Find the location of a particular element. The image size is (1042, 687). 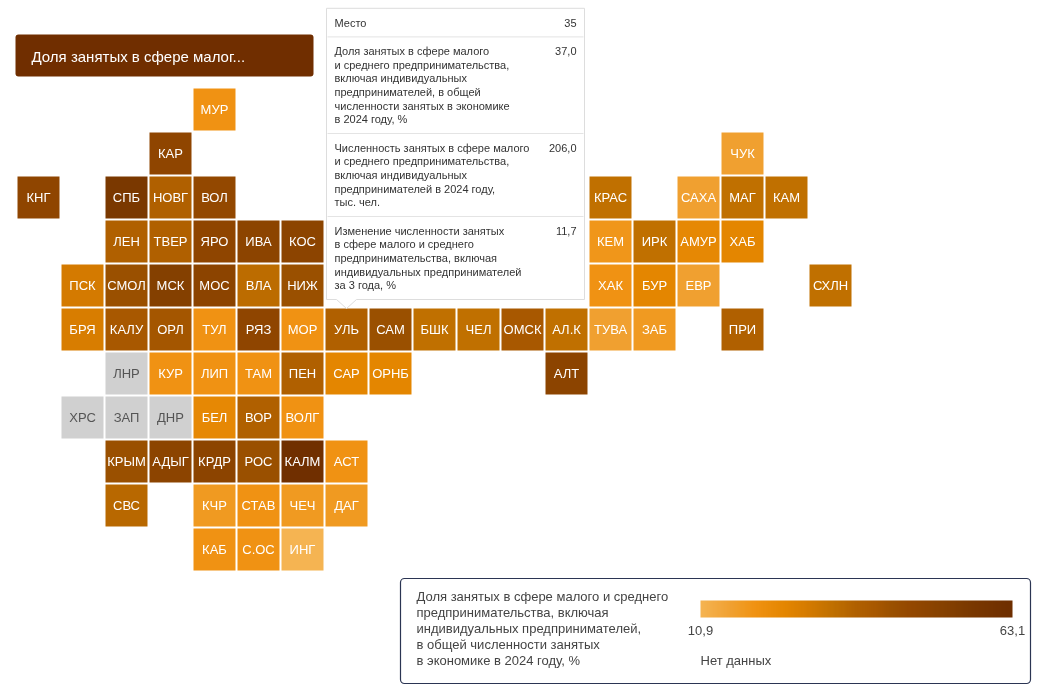

data-label: МОР is located at coordinates (302, 329).